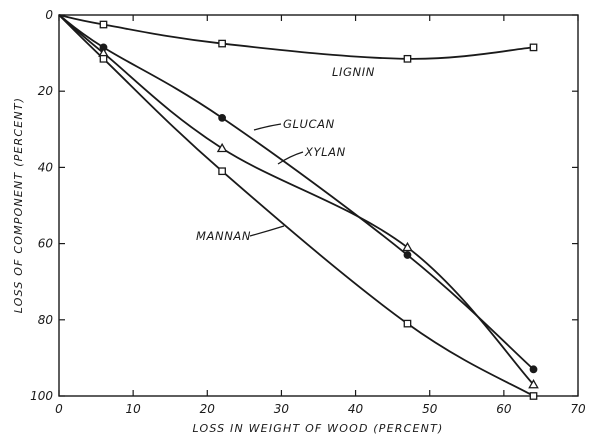  Describe the element at coordinates (46, 320) in the screenshot. I see `y-tick-label: 80` at that location.